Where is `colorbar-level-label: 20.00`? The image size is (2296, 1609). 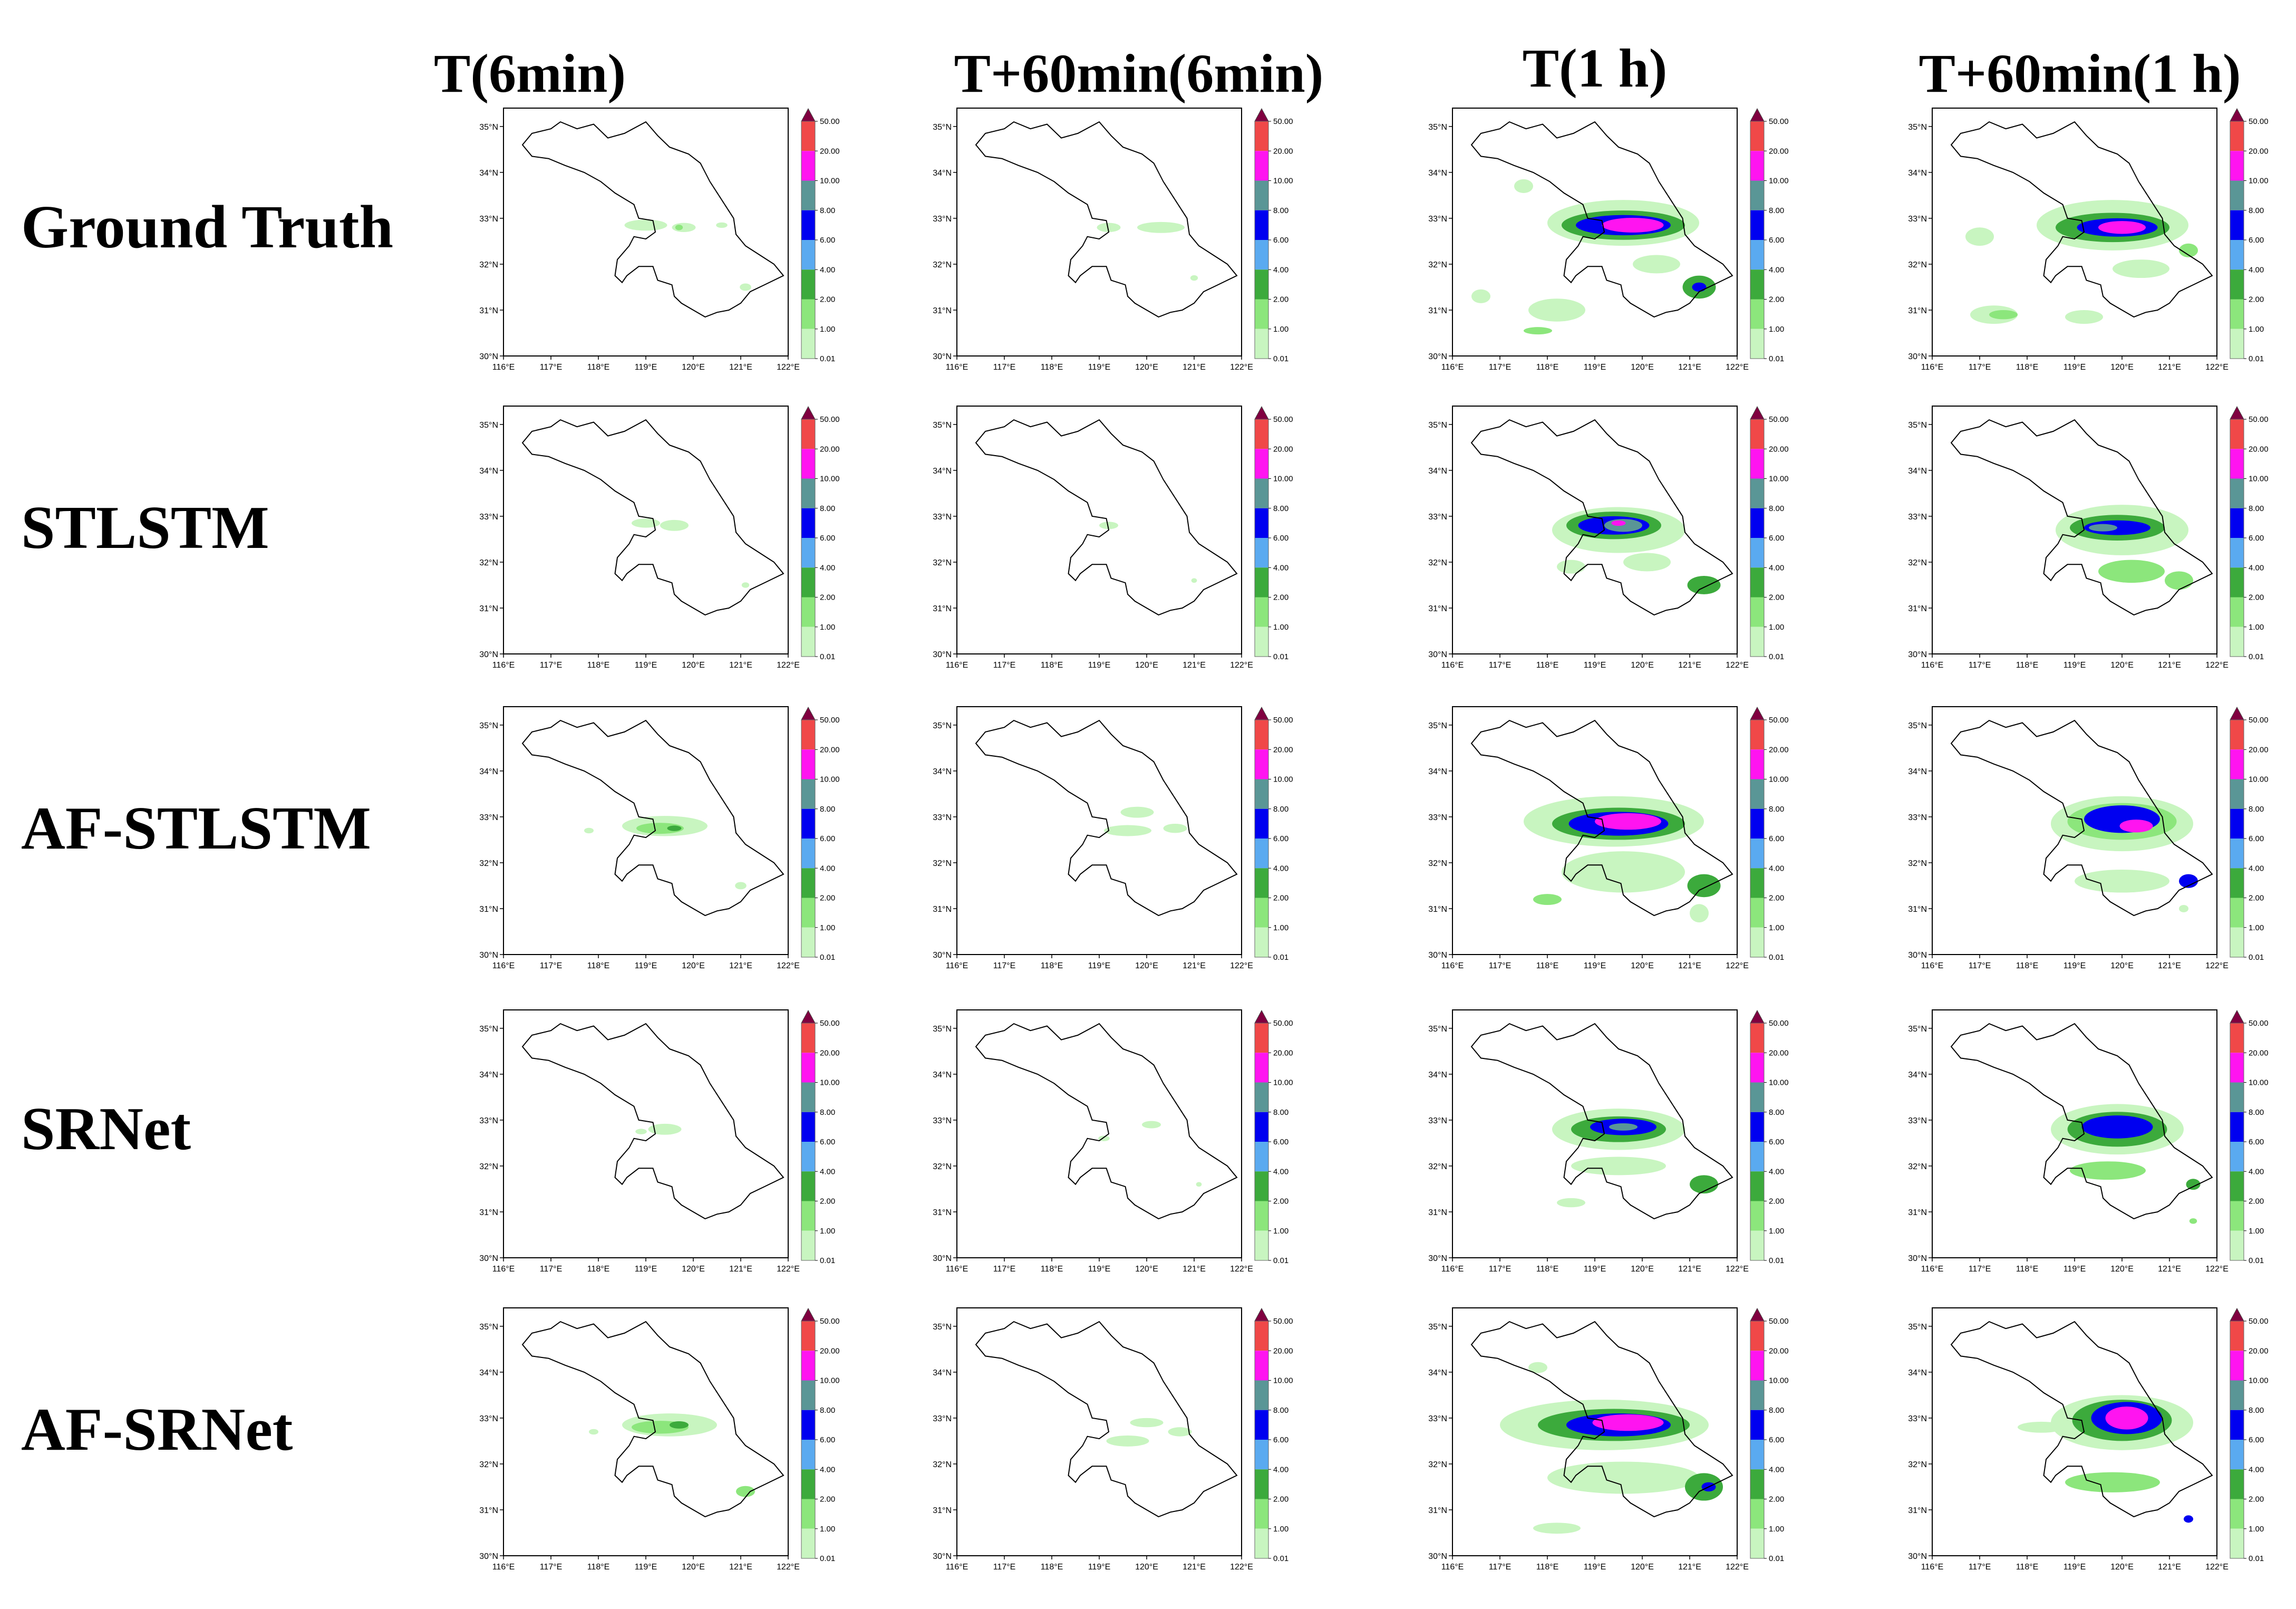 colorbar-level-label: 20.00 is located at coordinates (1283, 151).